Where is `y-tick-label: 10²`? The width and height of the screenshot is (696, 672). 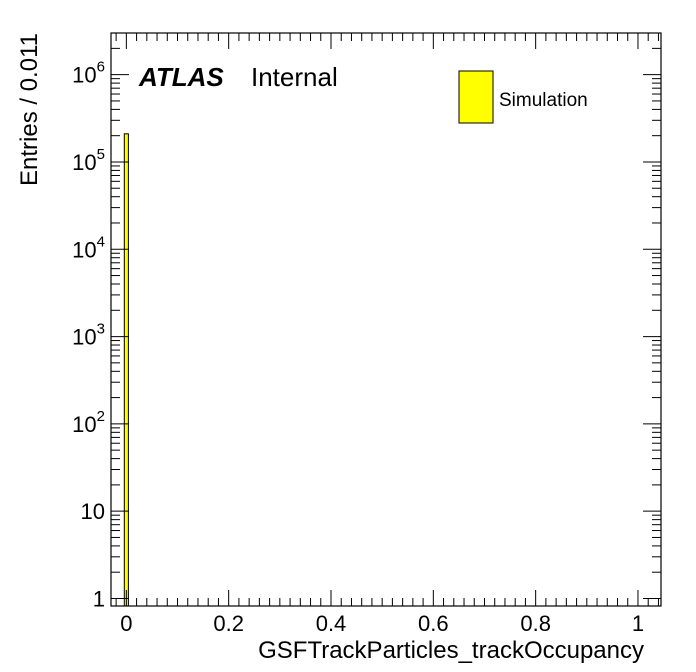
y-tick-label: 10² is located at coordinates (88, 422).